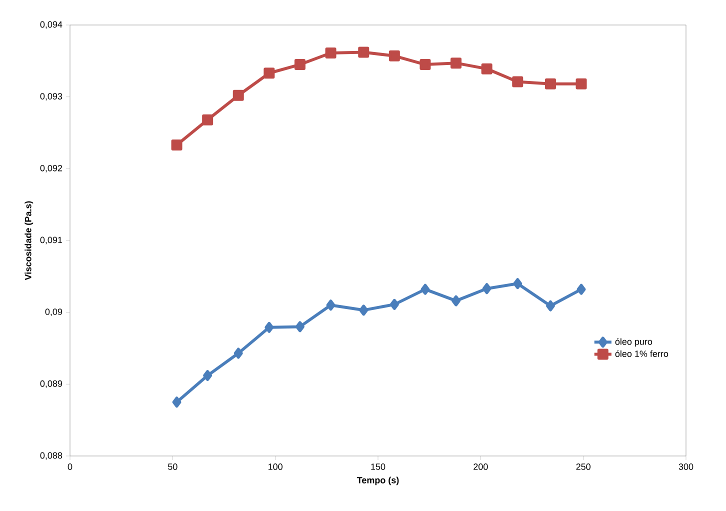  What do you see at coordinates (583, 467) in the screenshot?
I see `x-tick-label: 250` at bounding box center [583, 467].